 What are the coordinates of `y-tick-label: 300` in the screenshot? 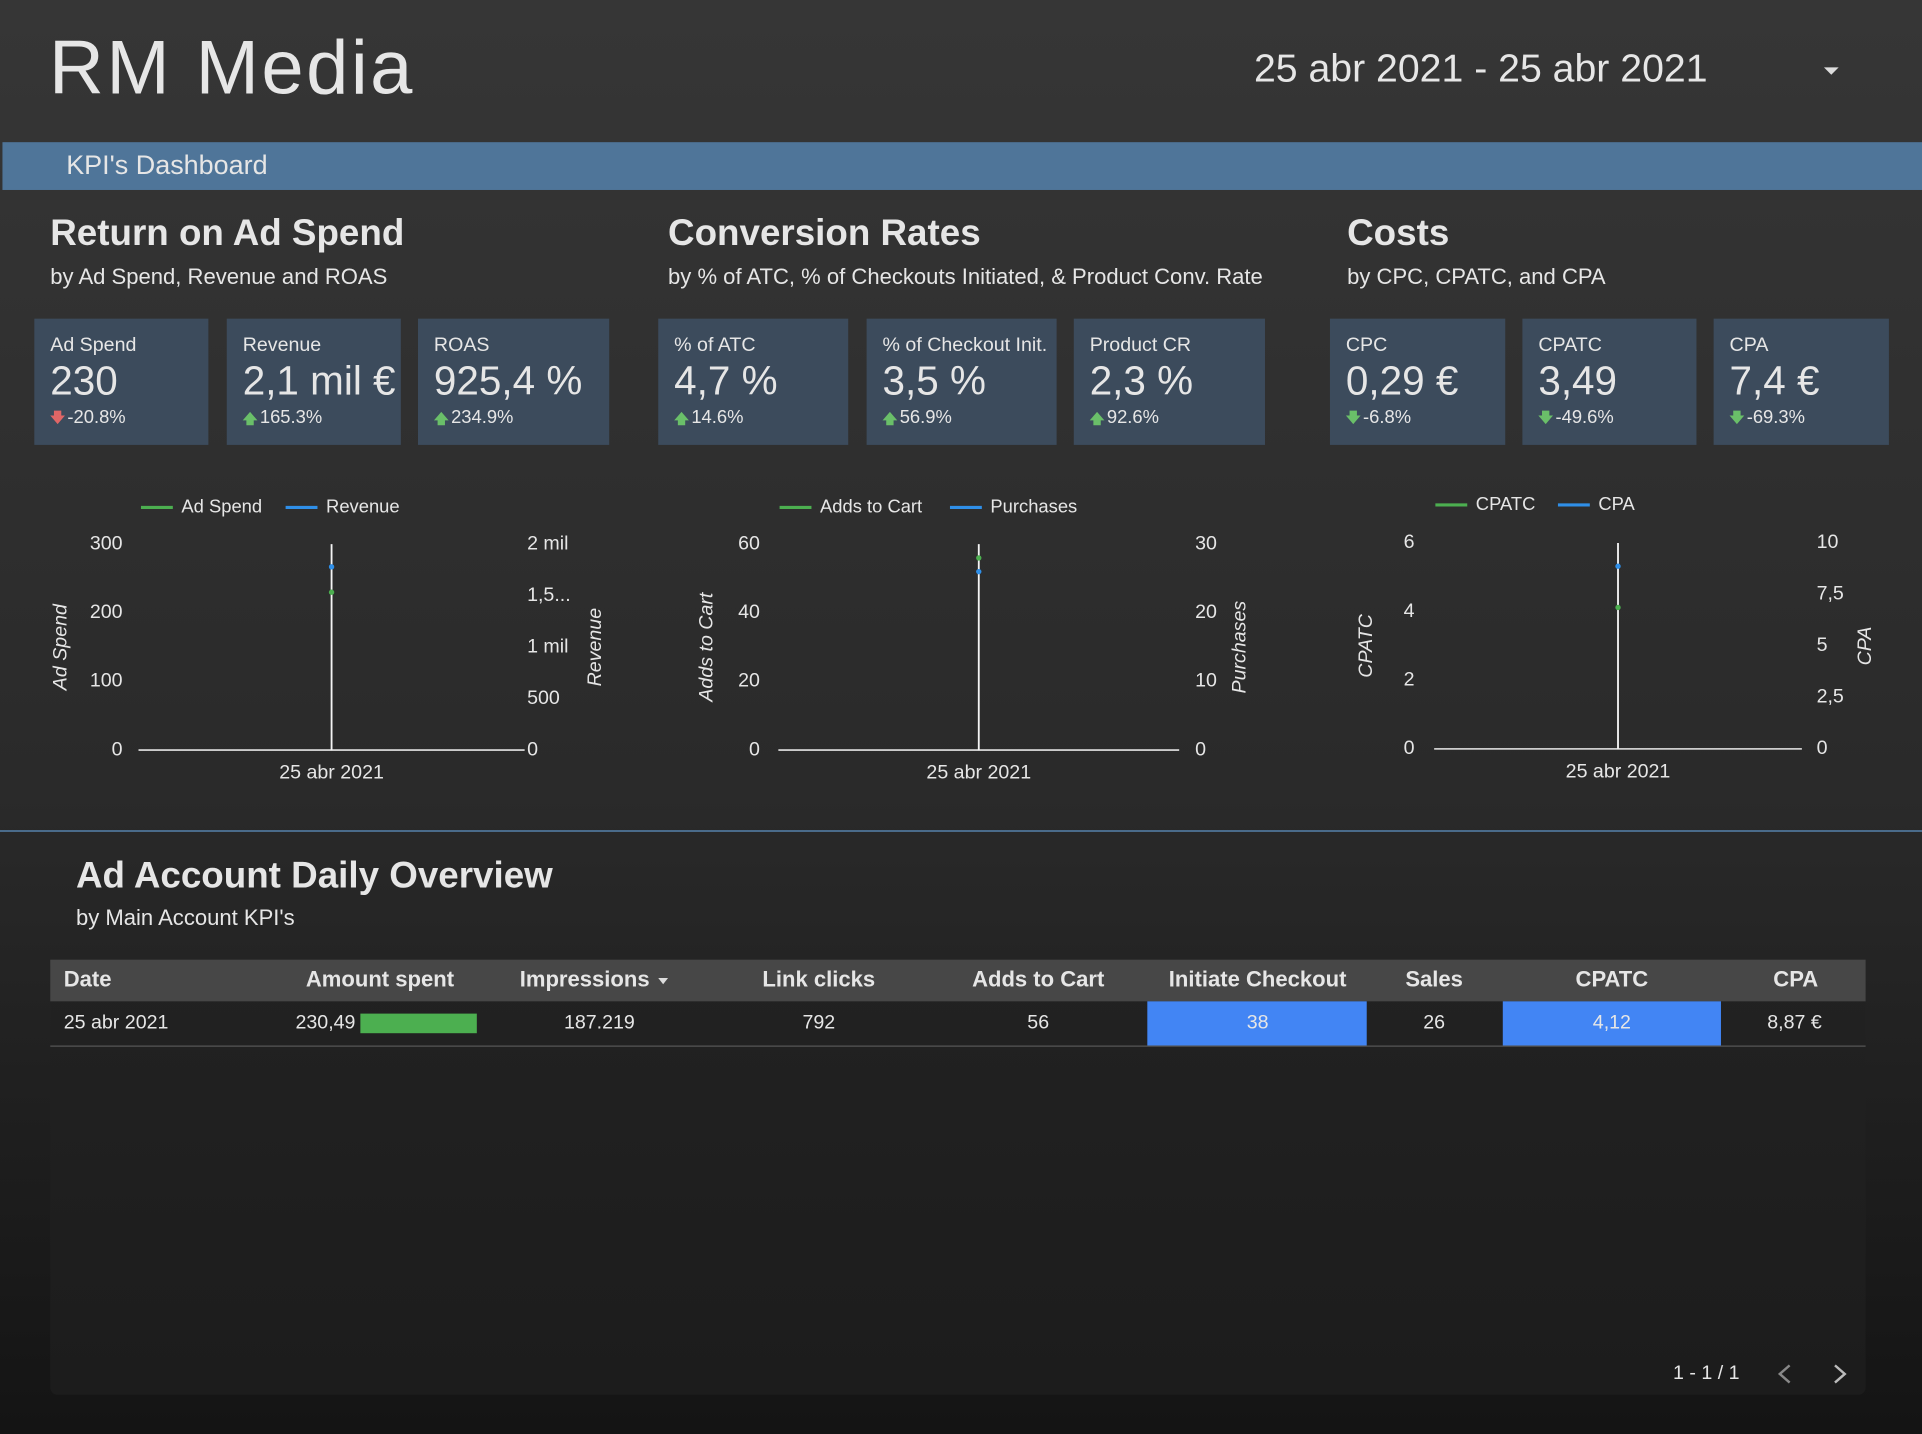 It's located at (106, 543).